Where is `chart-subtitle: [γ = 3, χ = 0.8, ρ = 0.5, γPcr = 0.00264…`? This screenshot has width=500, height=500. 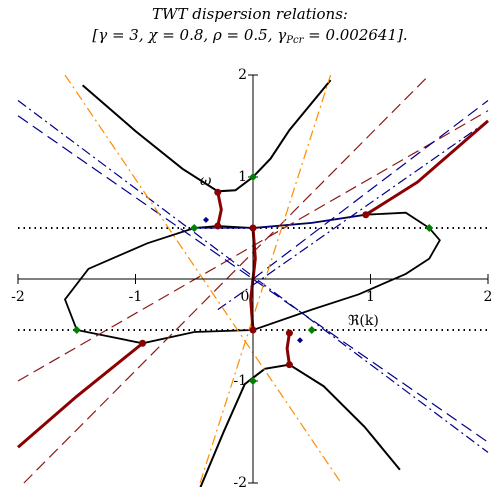
chart-subtitle: [γ = 3, χ = 0.8, ρ = 0.5, γPcr = 0.00264… is located at coordinates (249, 36).